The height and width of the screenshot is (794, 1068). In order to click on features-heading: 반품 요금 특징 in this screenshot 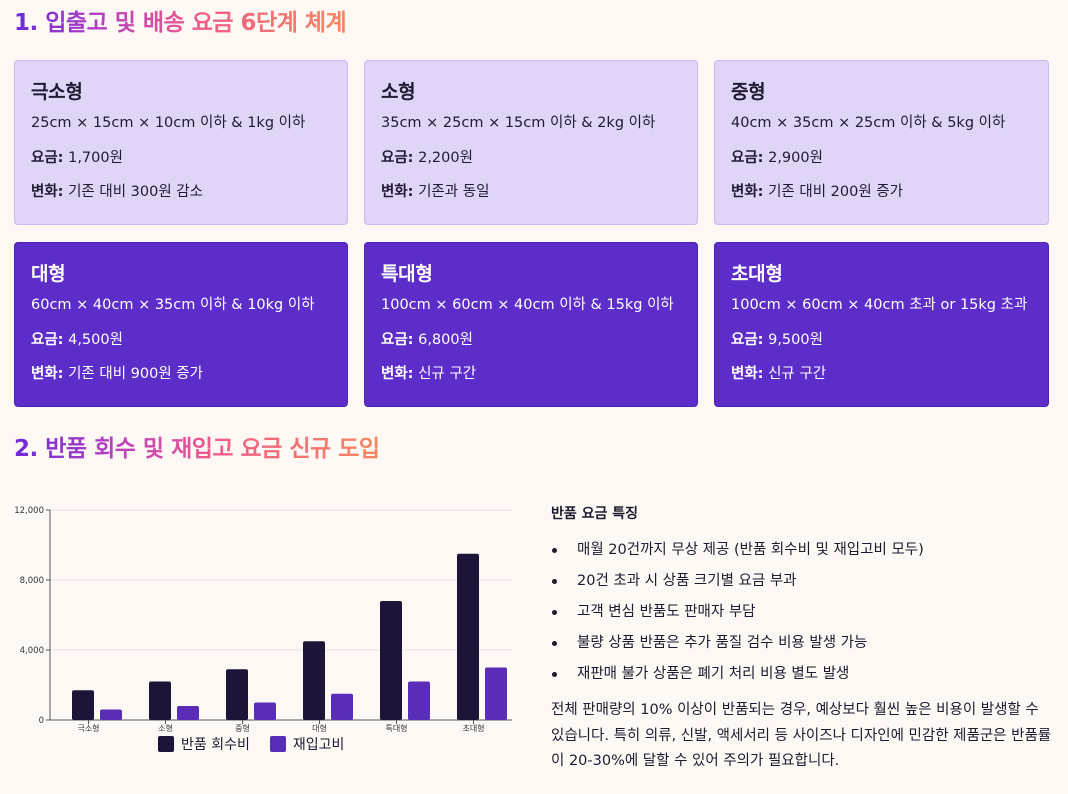, I will do `click(595, 514)`.